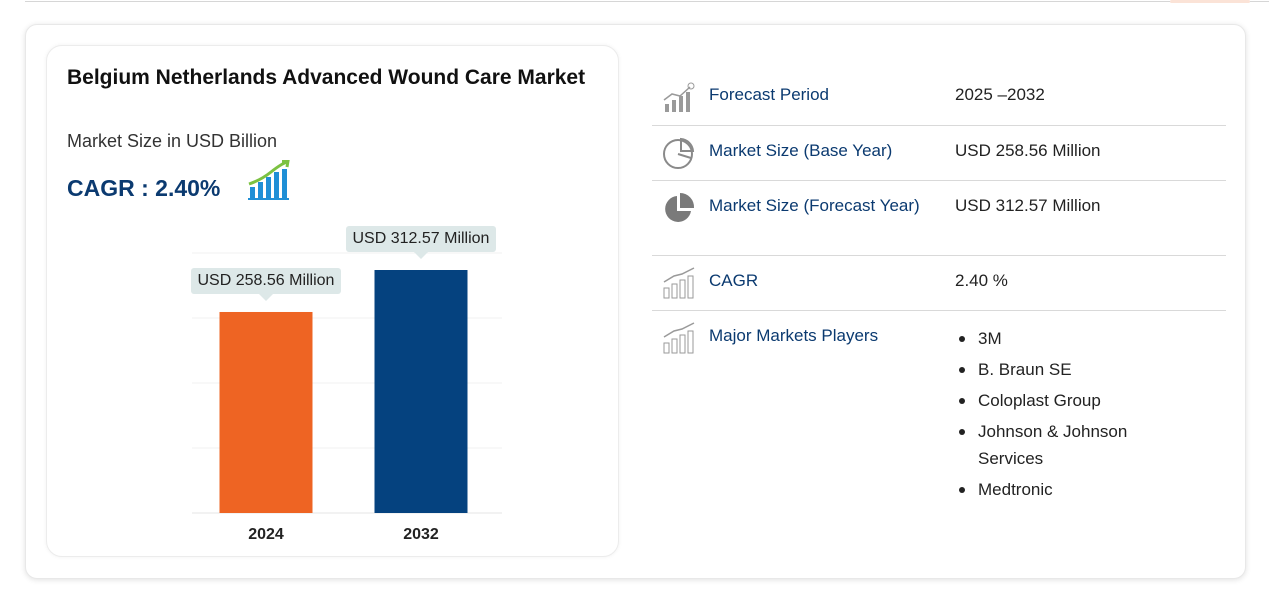 The image size is (1269, 598). Describe the element at coordinates (794, 335) in the screenshot. I see `info-label: Major Markets Players` at that location.